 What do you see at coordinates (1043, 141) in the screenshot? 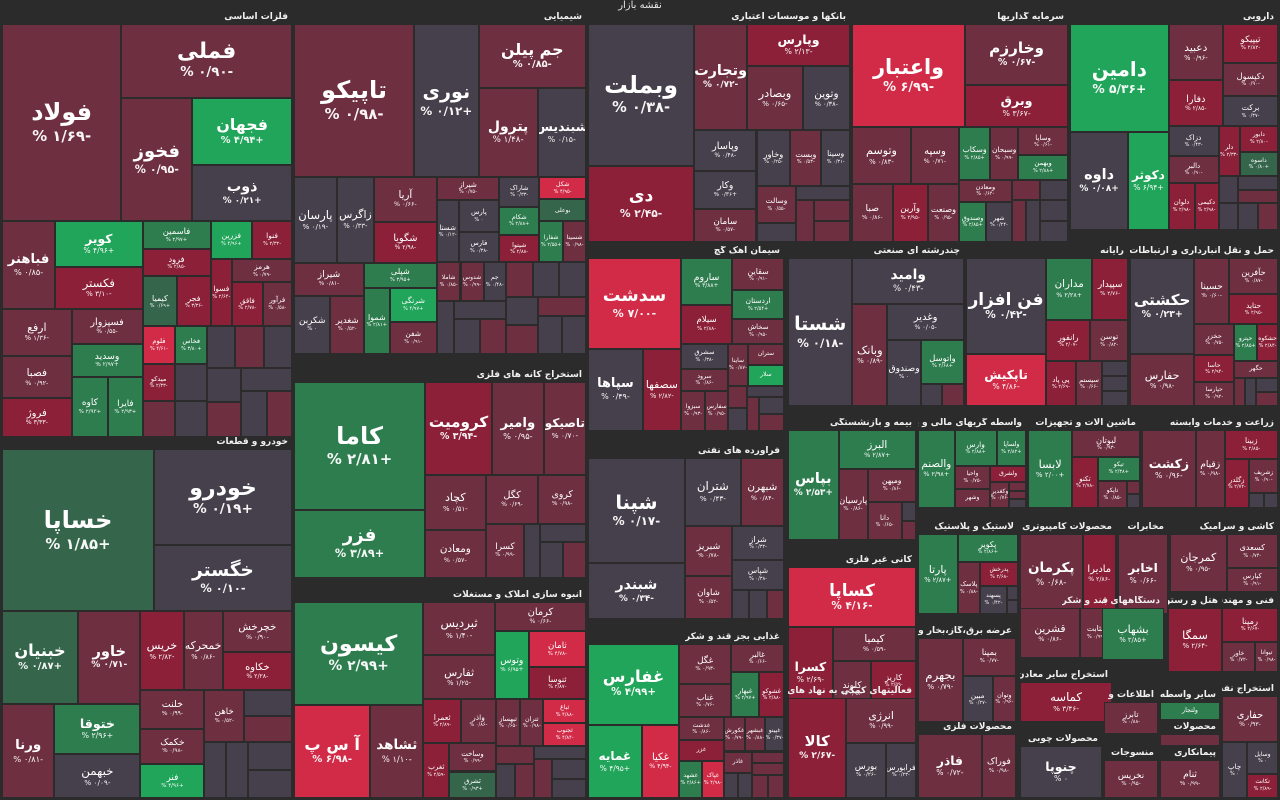
I see `stock-cell: وساپا -۰/۶۱ %` at bounding box center [1043, 141].